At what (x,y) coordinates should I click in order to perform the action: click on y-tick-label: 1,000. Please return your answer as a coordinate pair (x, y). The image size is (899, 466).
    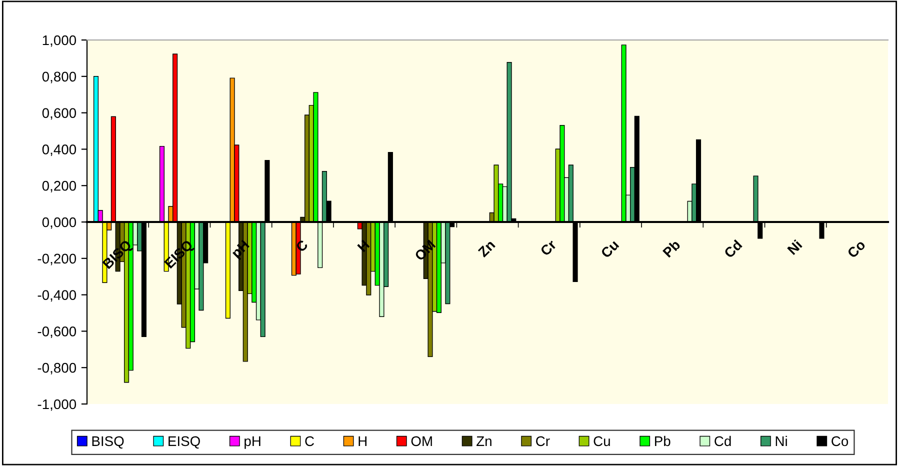
    Looking at the image, I should click on (59, 41).